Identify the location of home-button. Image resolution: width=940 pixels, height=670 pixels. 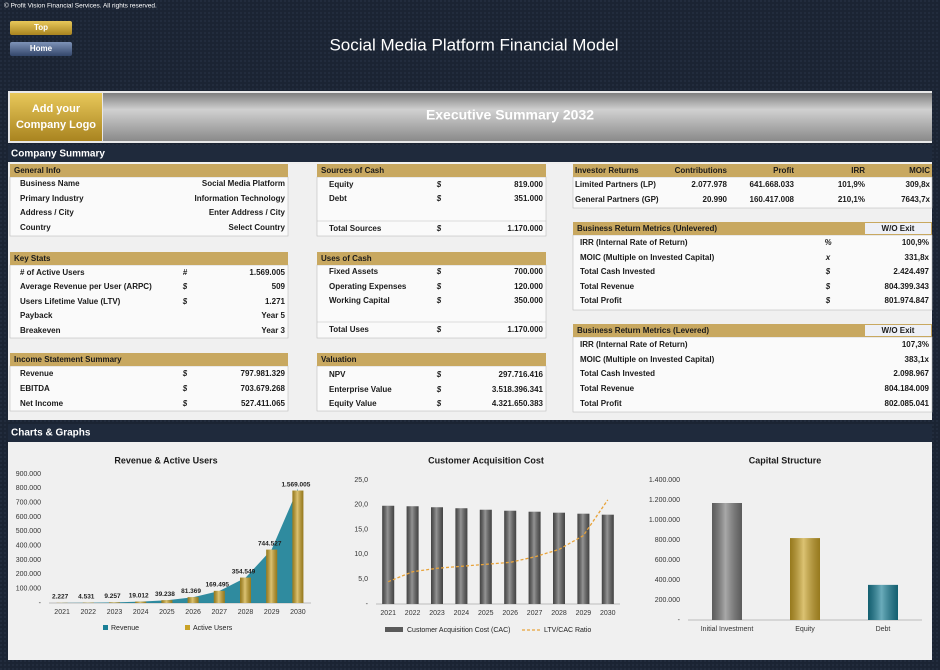
(41, 49).